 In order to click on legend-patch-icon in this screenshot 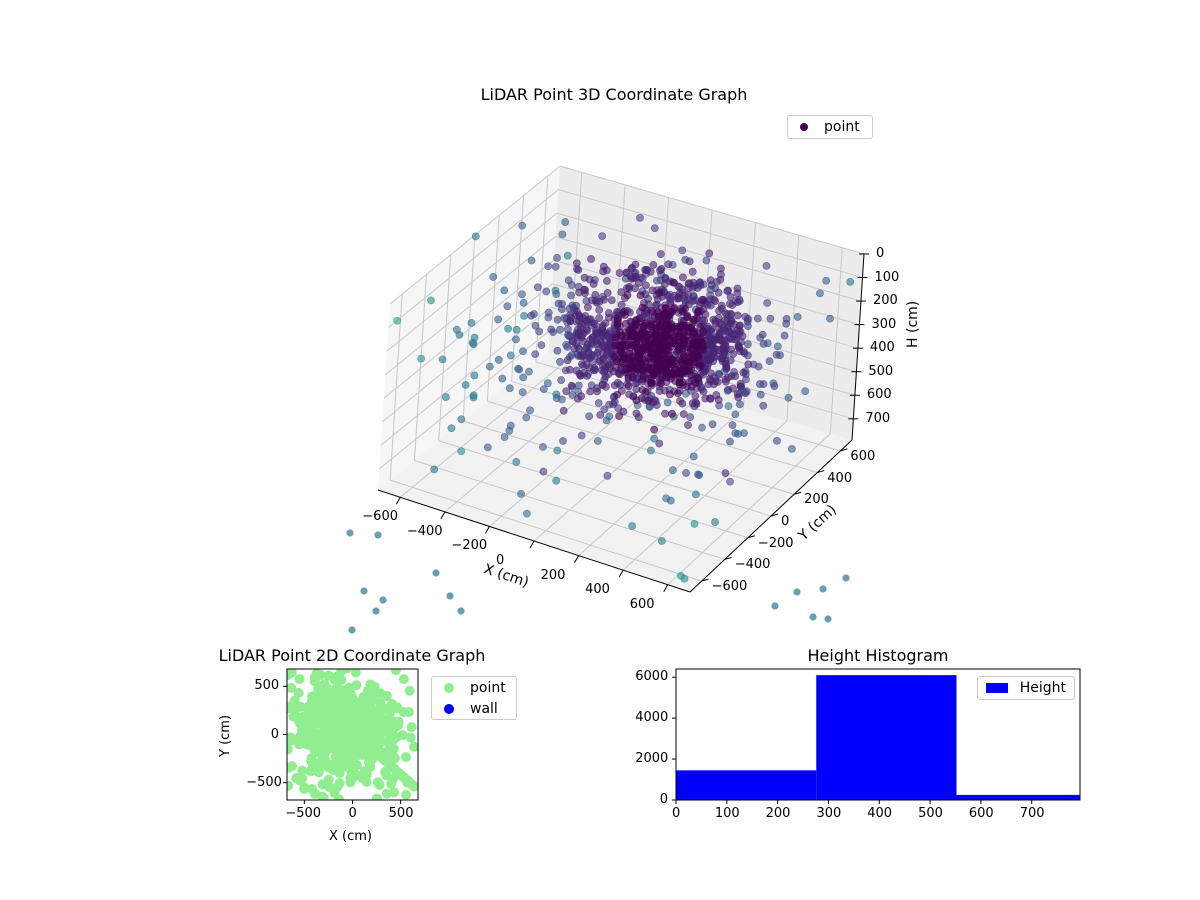, I will do `click(997, 688)`.